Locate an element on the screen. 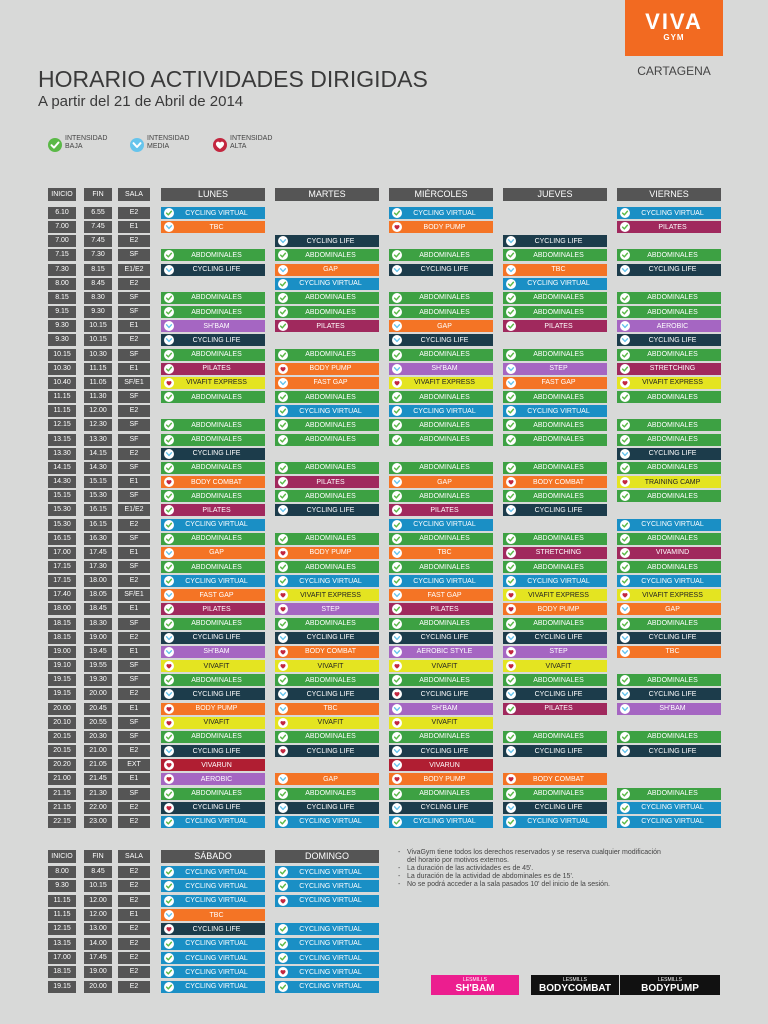  class-cell-training-camp: TRAINING CAMP is located at coordinates (669, 482).